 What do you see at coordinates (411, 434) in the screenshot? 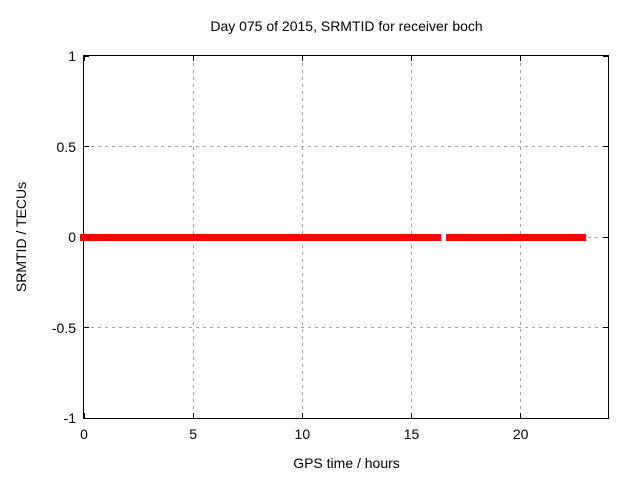
I see `x-tick-label: 15` at bounding box center [411, 434].